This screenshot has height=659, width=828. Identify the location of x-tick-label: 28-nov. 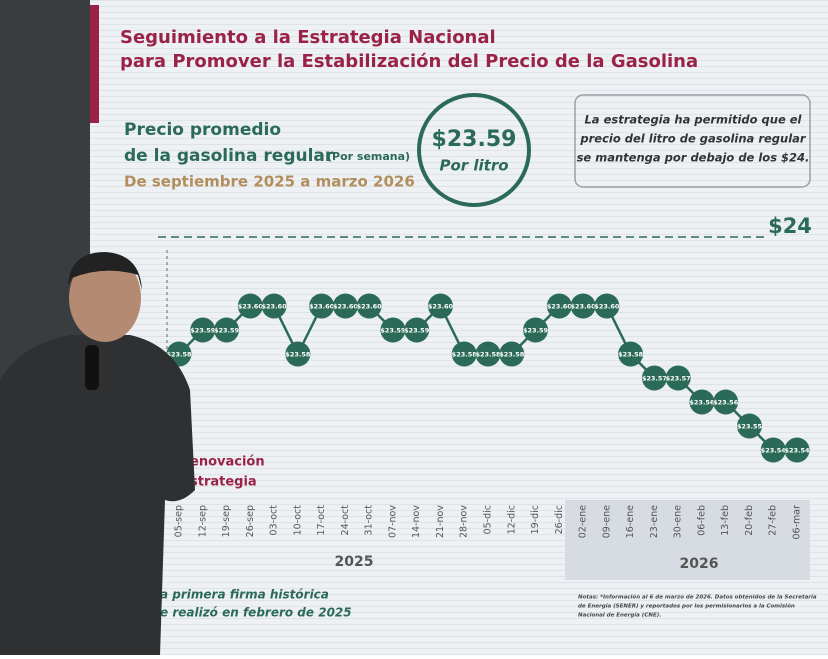
(464, 521).